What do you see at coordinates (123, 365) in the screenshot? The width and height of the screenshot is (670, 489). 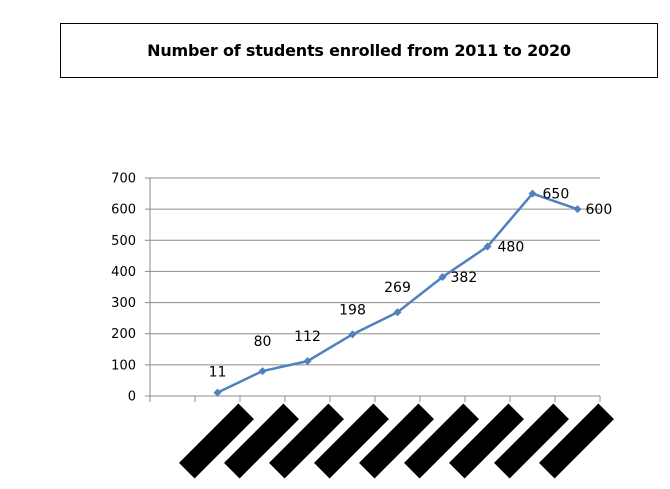 I see `y-tick-label: 100` at bounding box center [123, 365].